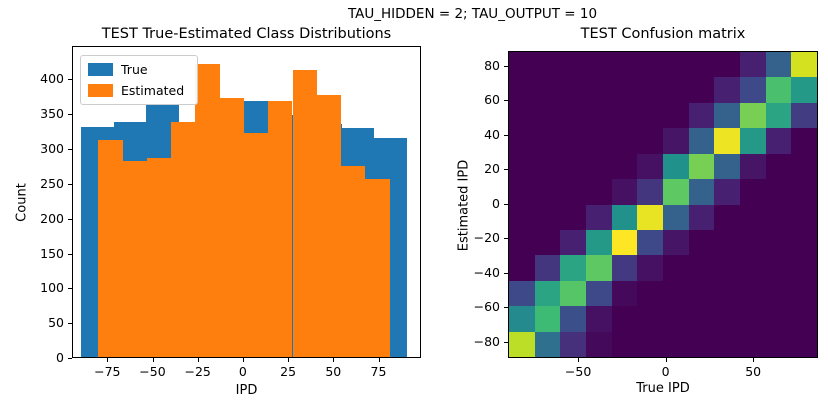 The width and height of the screenshot is (828, 411). What do you see at coordinates (22, 202) in the screenshot?
I see `left-ylabel: Count` at bounding box center [22, 202].